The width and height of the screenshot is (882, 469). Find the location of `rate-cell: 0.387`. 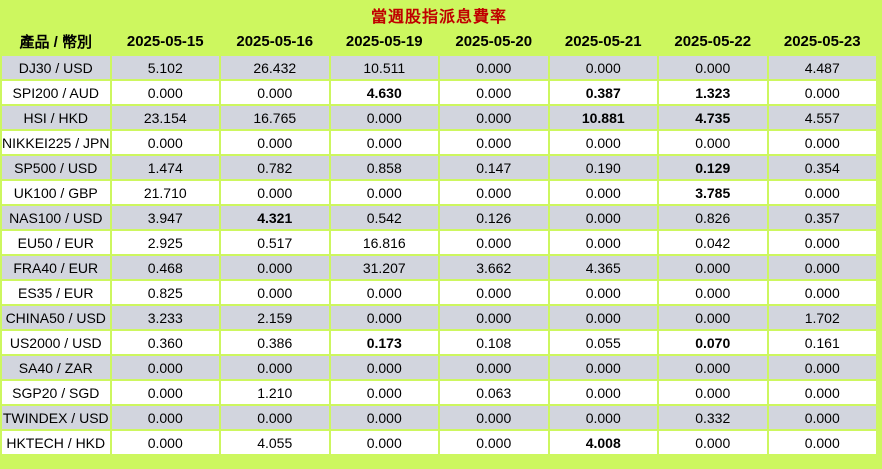

rate-cell: 0.387 is located at coordinates (603, 92).